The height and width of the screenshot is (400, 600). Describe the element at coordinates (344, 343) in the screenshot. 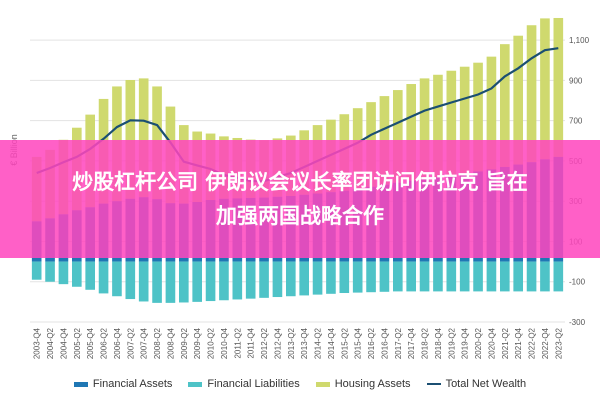

I see `x-tick-label: 2015-Q2` at that location.